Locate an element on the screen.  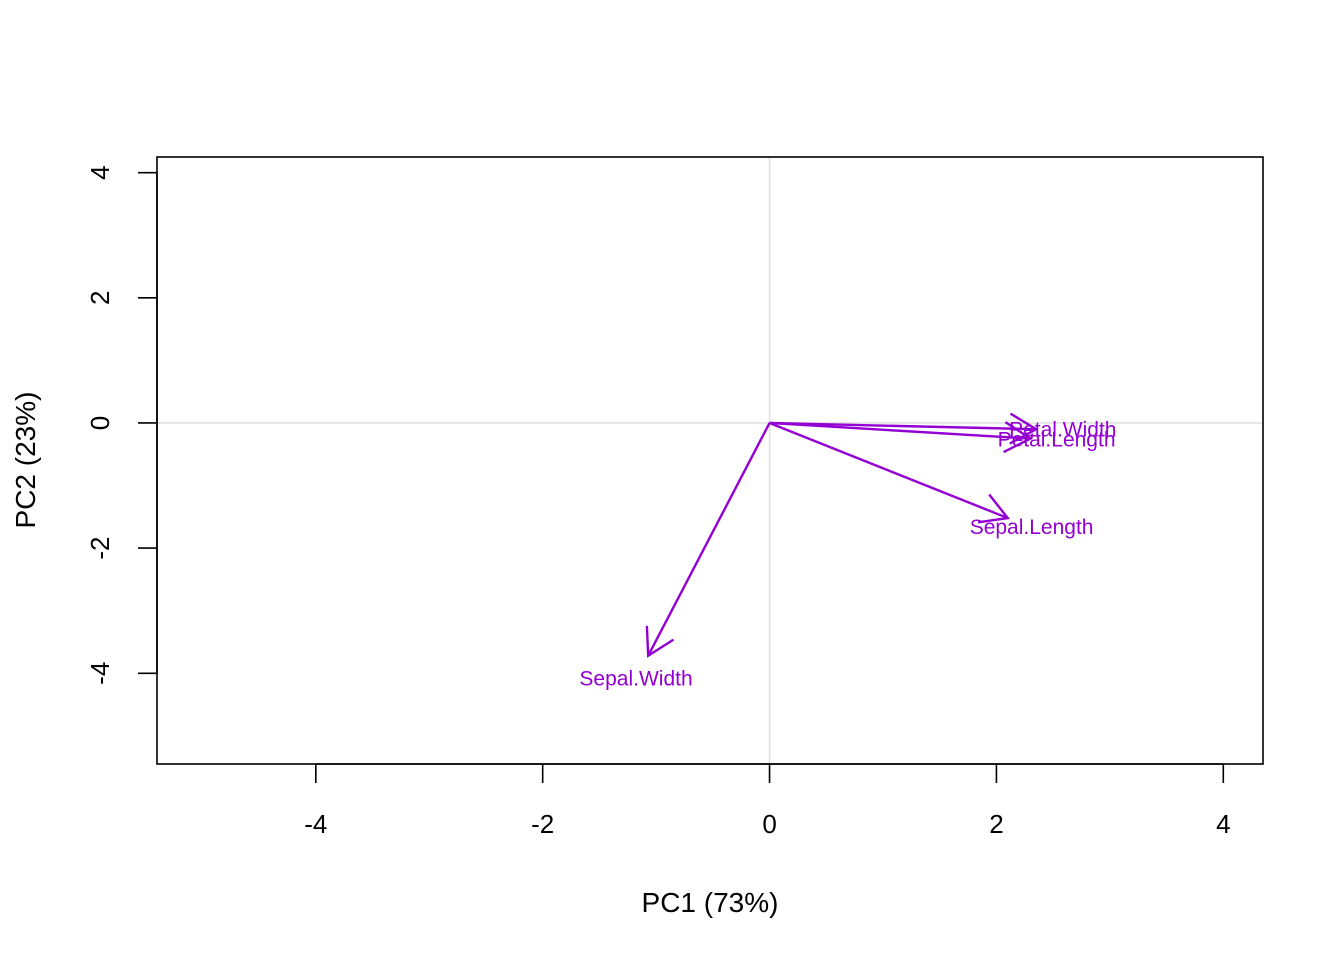
vector-label: Petal.Width is located at coordinates (1062, 429).